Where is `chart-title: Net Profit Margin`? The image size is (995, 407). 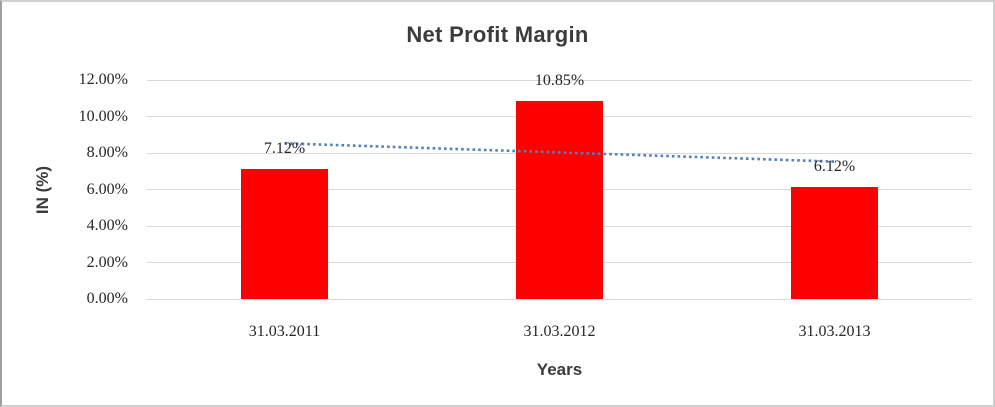 chart-title: Net Profit Margin is located at coordinates (497, 34).